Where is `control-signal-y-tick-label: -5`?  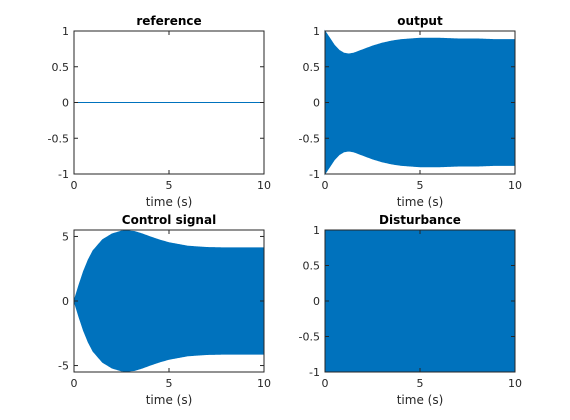
control-signal-y-tick-label: -5 is located at coordinates (63, 366).